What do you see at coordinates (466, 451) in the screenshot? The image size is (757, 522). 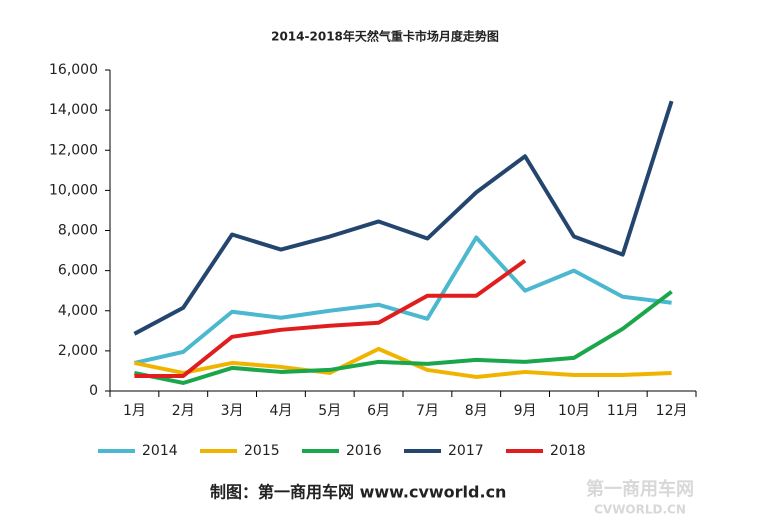 I see `legend-label: 2017` at bounding box center [466, 451].